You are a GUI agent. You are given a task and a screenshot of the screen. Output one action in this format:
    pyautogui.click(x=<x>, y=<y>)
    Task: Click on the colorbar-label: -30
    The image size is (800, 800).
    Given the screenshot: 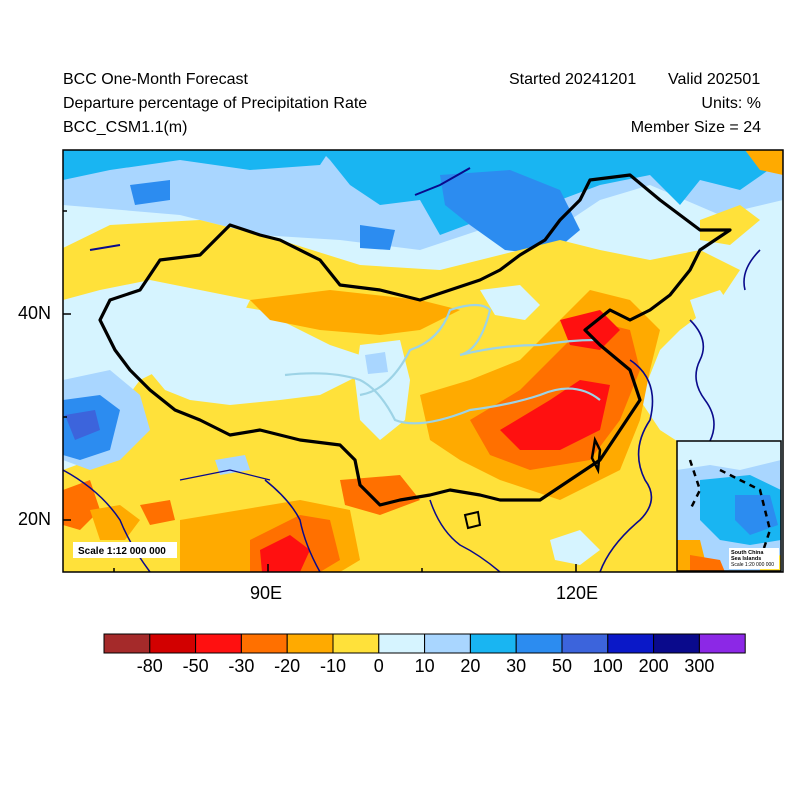 What is the action you would take?
    pyautogui.click(x=241, y=666)
    